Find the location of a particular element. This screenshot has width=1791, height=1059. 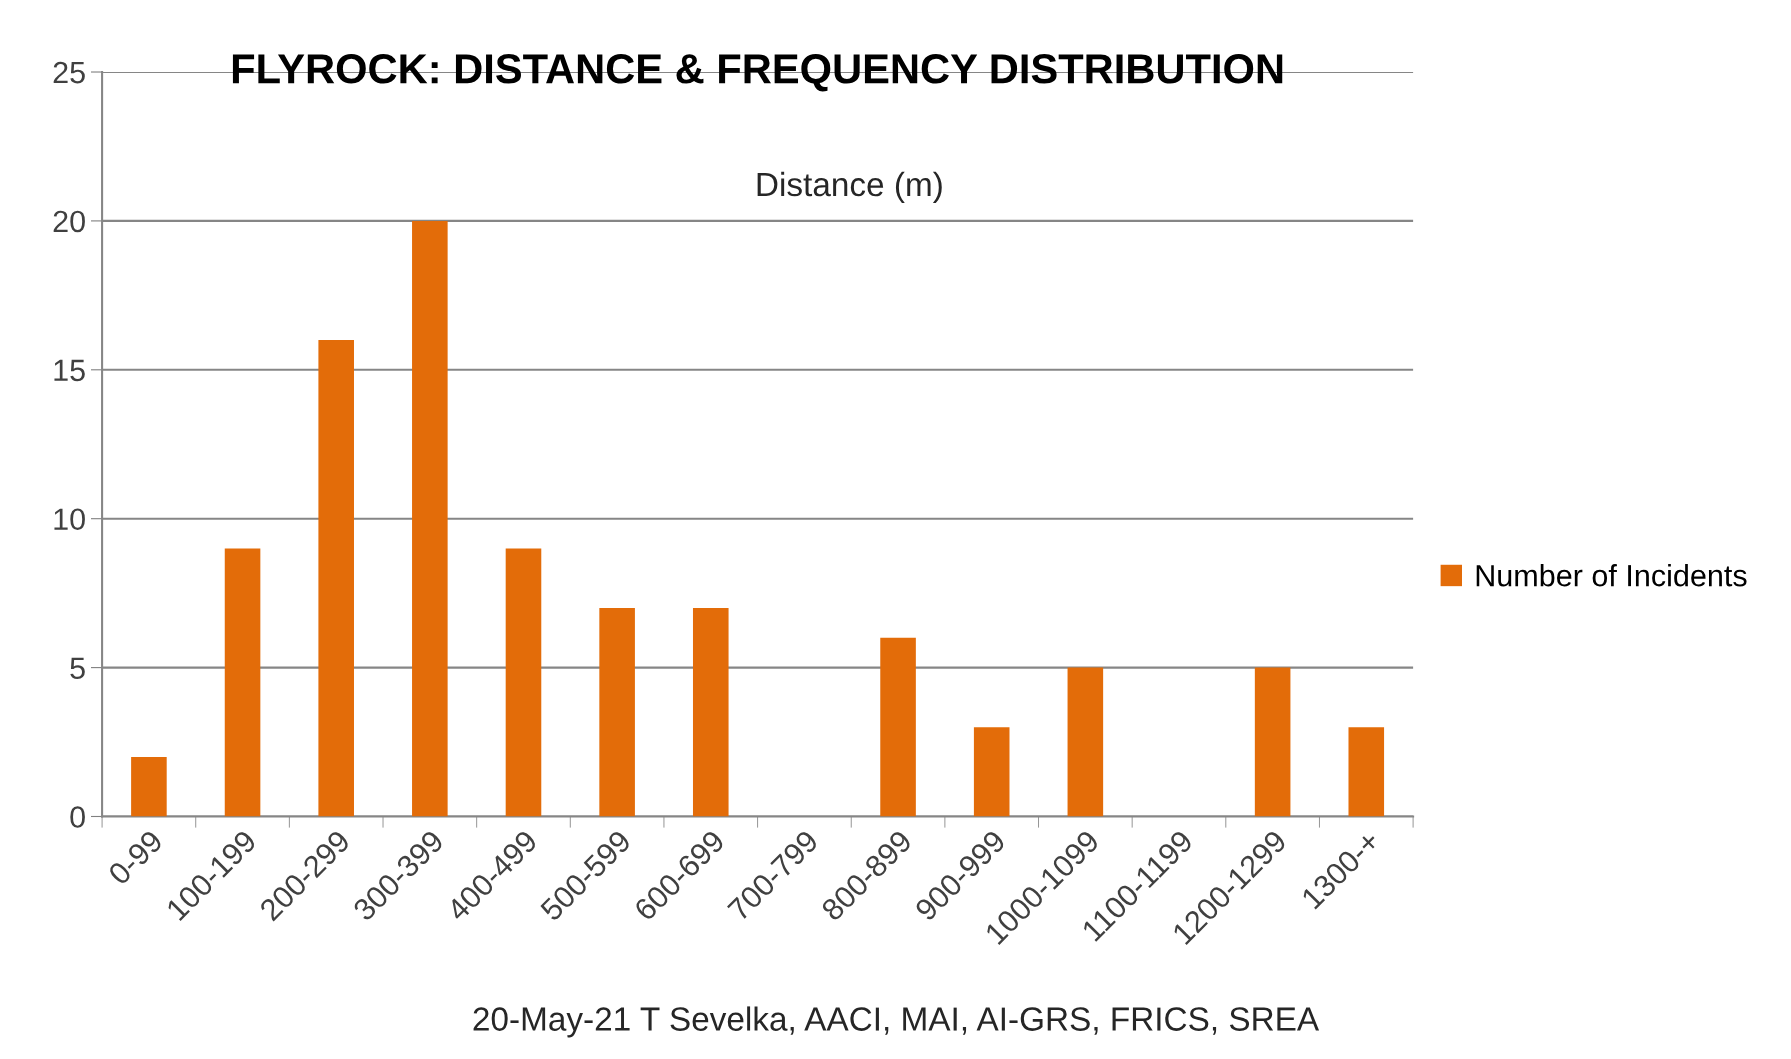

x-tick-label: 0-99 is located at coordinates (135, 857).